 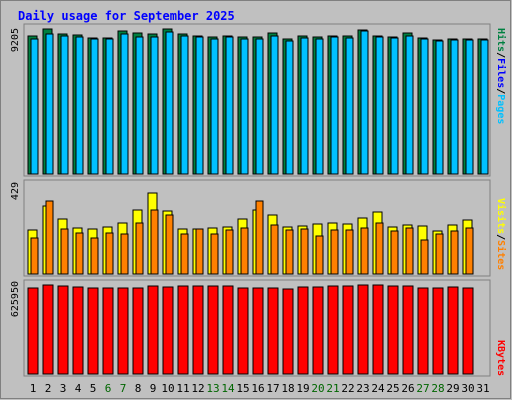 What do you see at coordinates (272, 388) in the screenshot?
I see `day-label-17: 17` at bounding box center [272, 388].